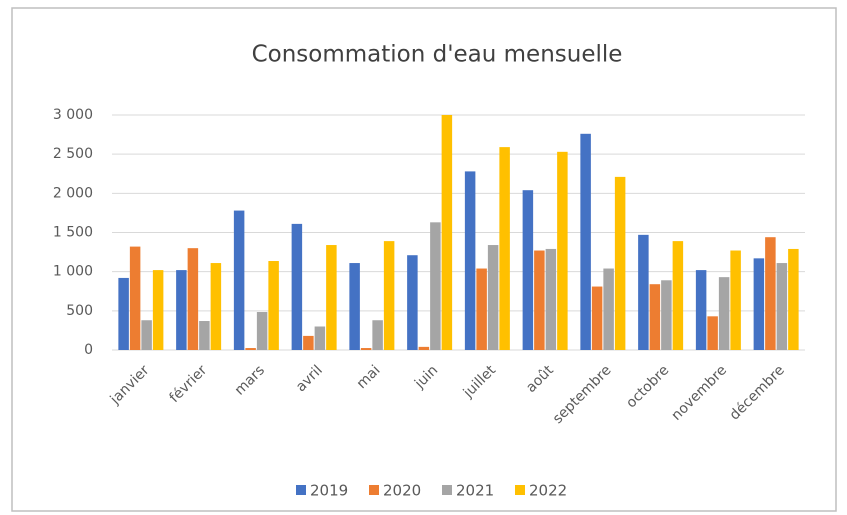 The height and width of the screenshot is (515, 847). I want to click on y-tick-label: 2 000, so click(73, 193).